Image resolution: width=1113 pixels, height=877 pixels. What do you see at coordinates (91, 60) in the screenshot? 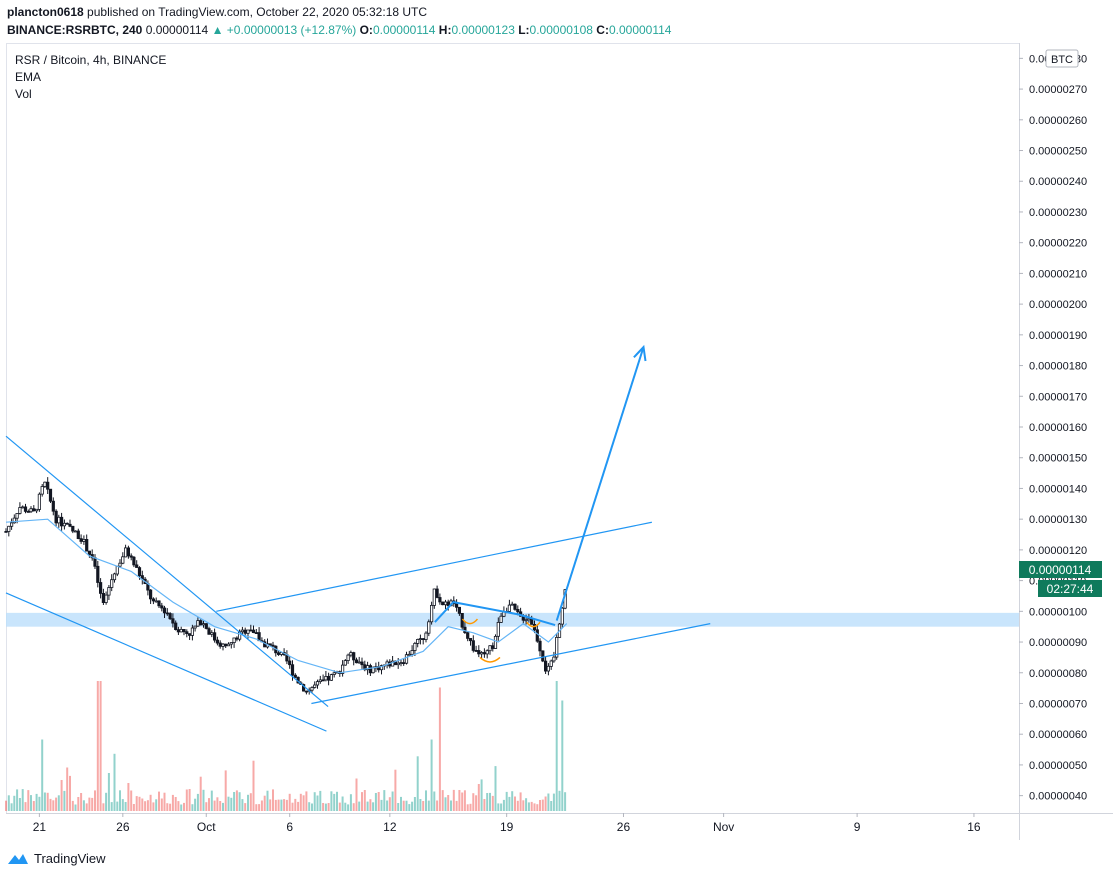
I see `chart-title: RSR / Bitcoin, 4h, BINANCE` at bounding box center [91, 60].